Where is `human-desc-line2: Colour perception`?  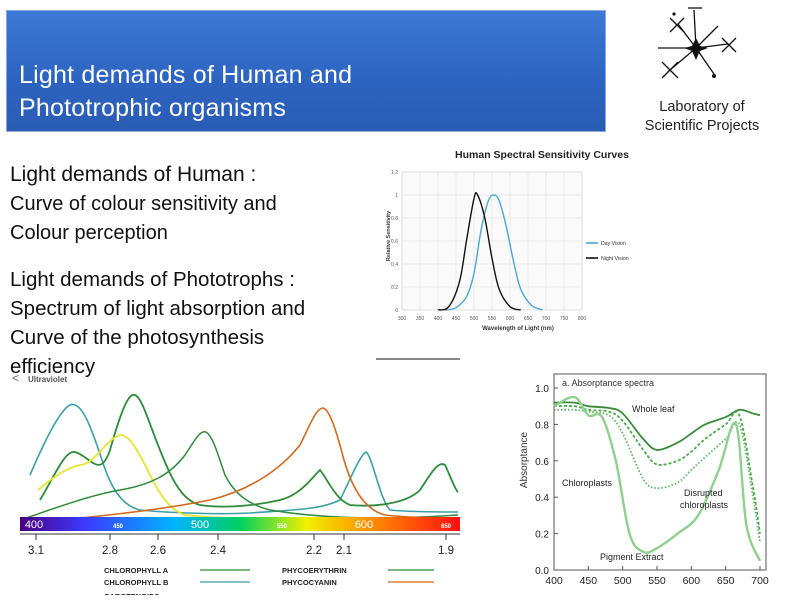
human-desc-line2: Colour perception is located at coordinates (89, 233).